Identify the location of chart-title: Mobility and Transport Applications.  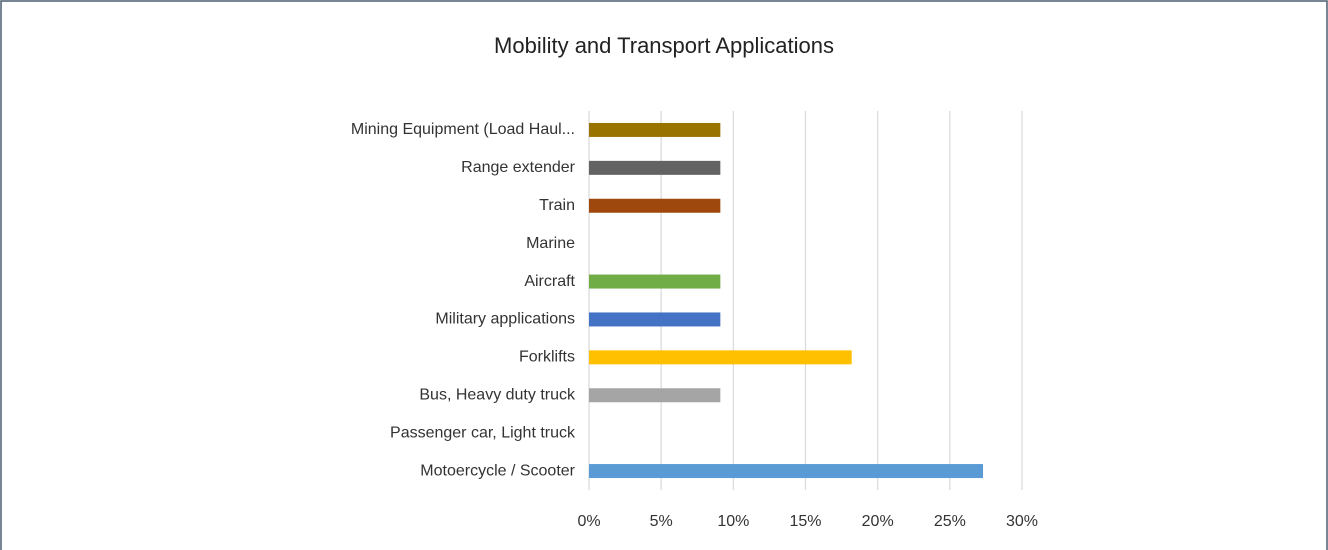
(664, 45).